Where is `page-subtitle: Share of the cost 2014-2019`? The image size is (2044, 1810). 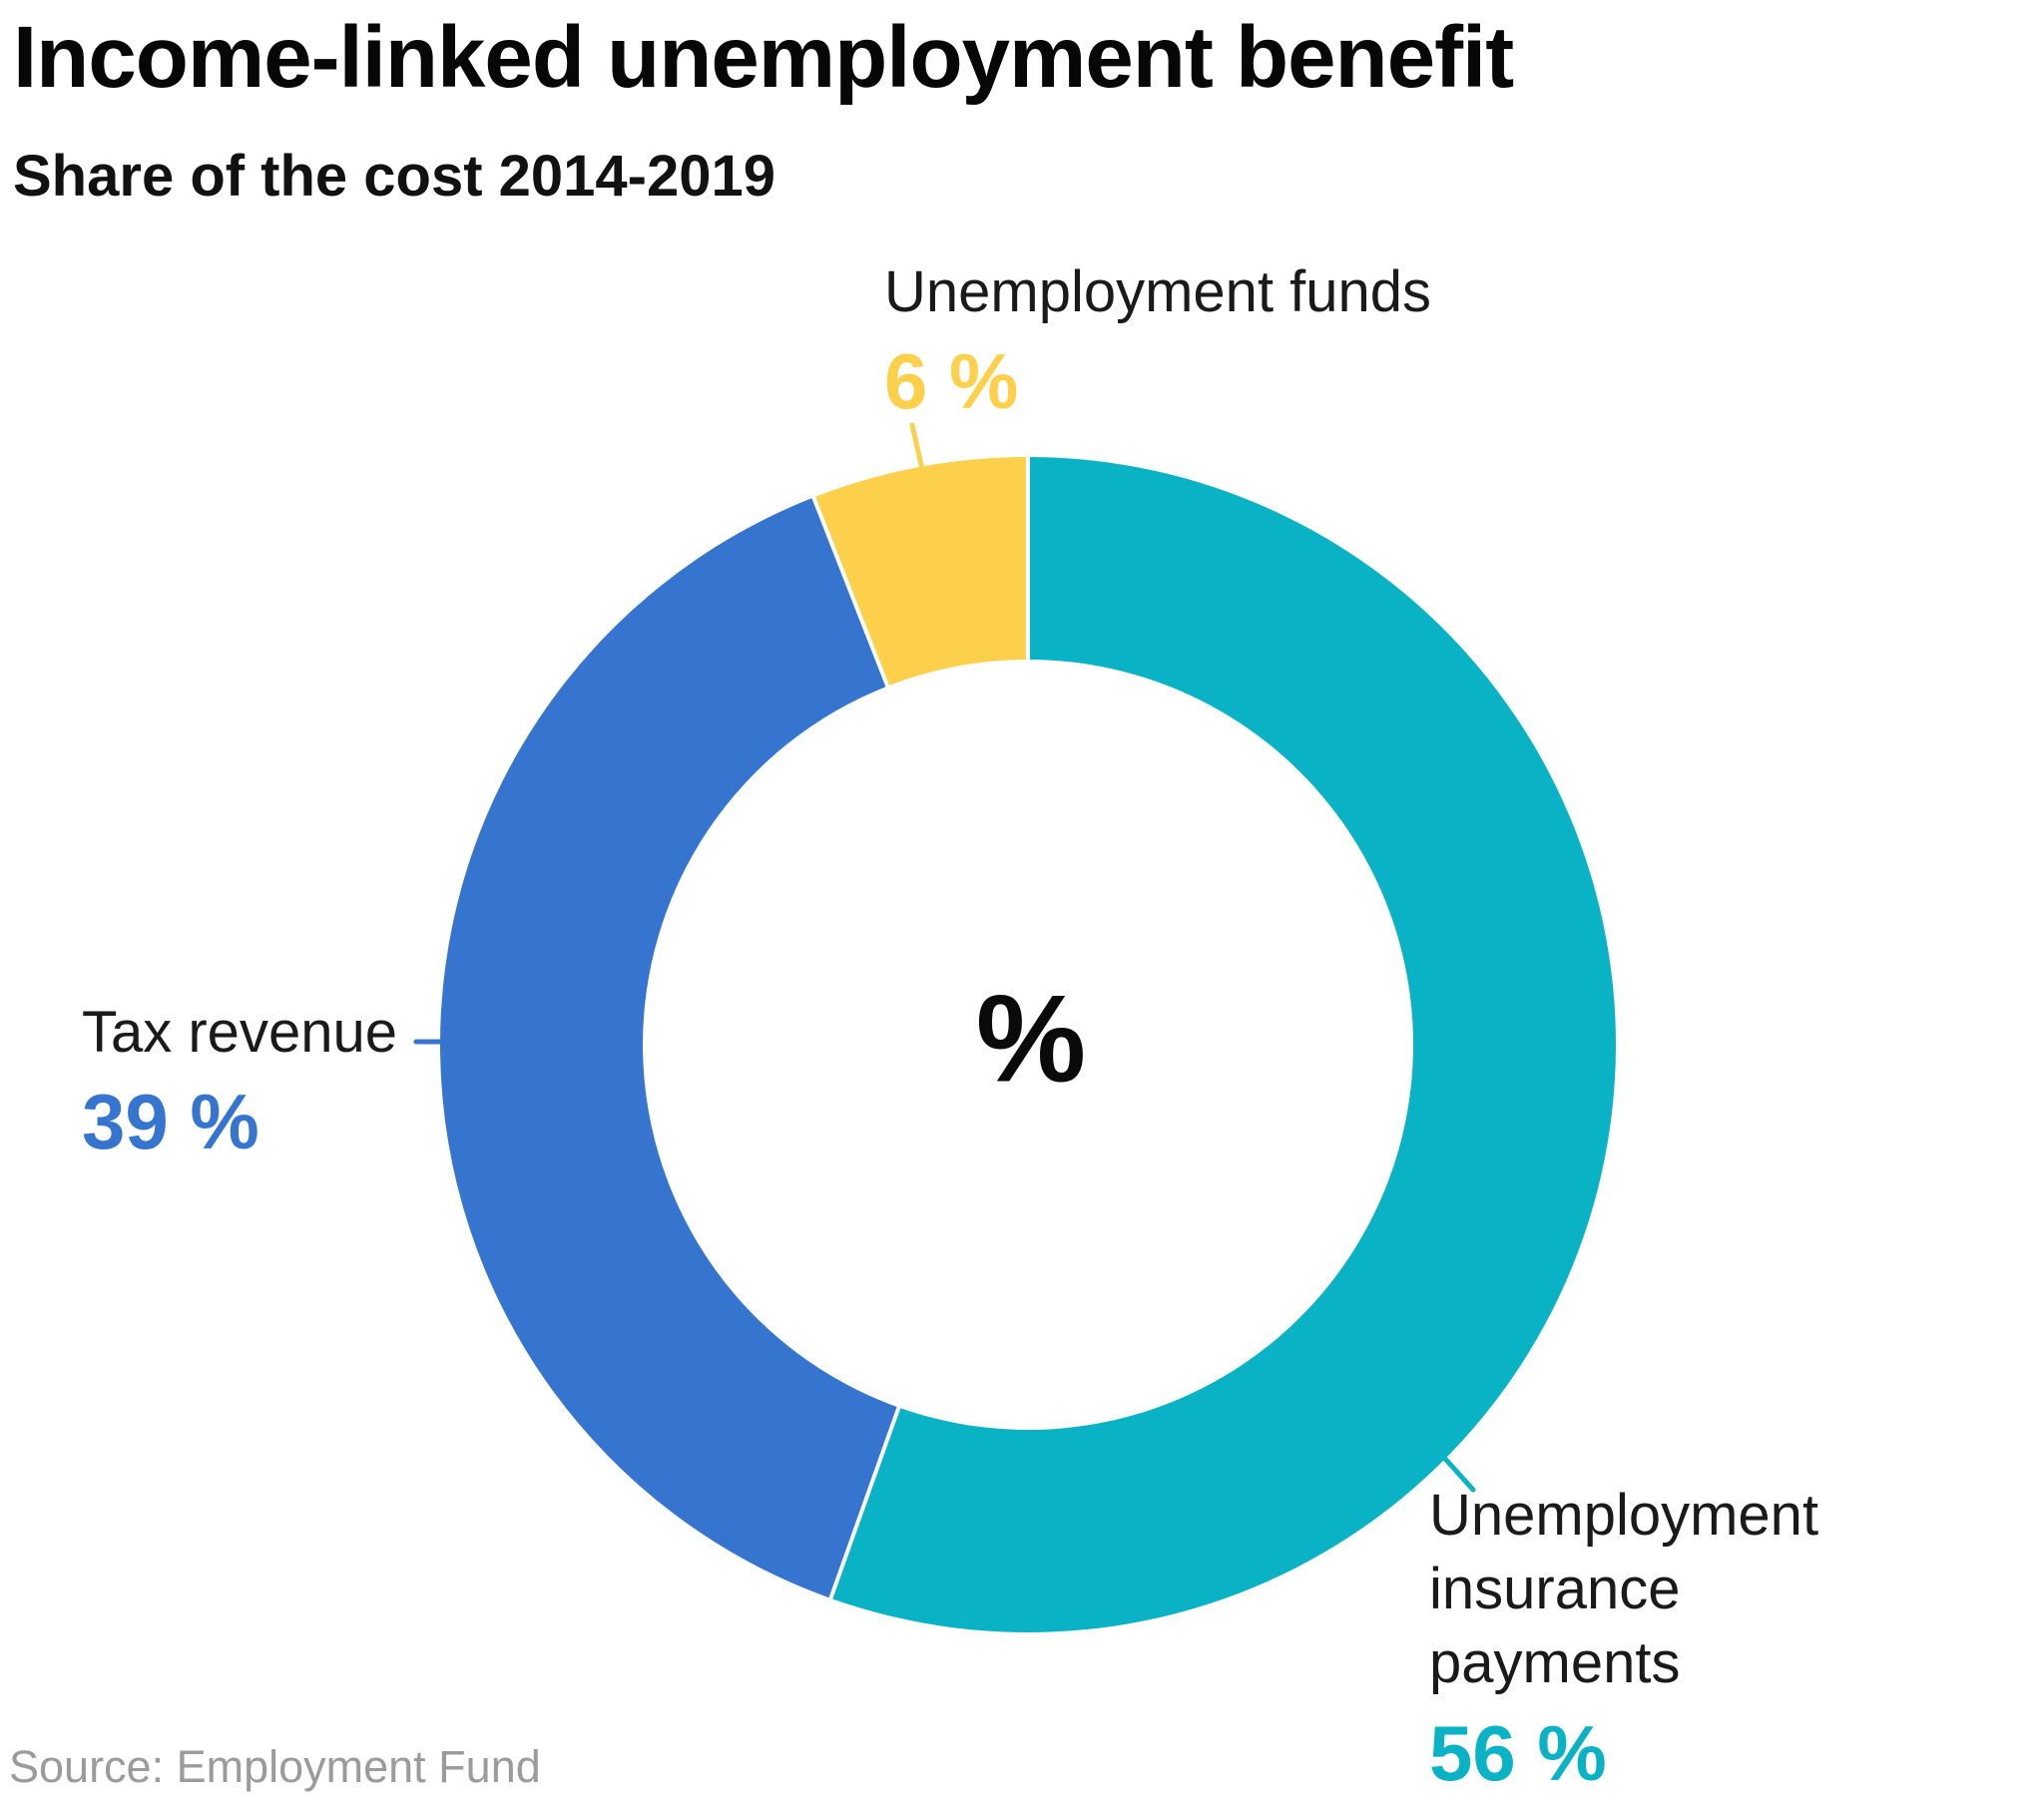
page-subtitle: Share of the cost 2014-2019 is located at coordinates (394, 176).